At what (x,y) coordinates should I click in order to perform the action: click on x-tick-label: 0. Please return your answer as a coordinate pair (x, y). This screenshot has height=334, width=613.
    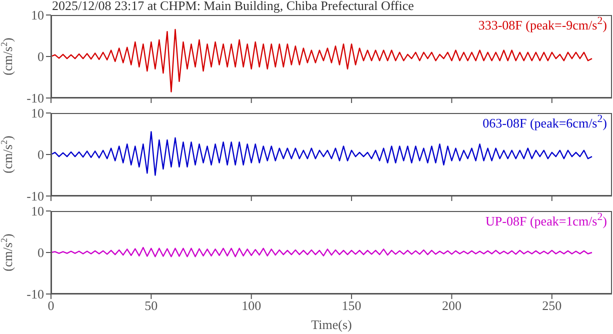
    Looking at the image, I should click on (51, 306).